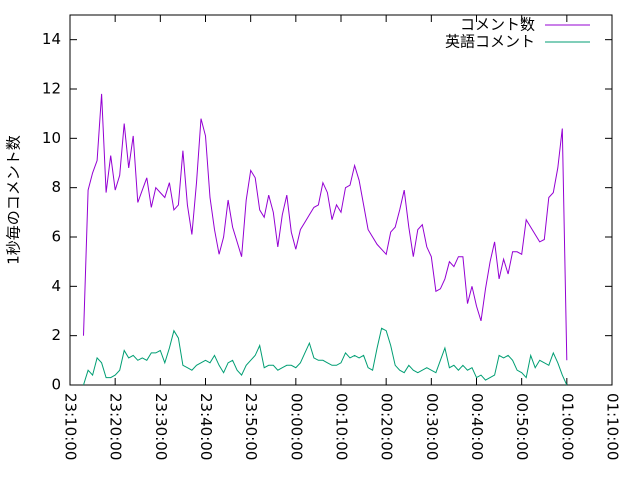  Describe the element at coordinates (161, 426) in the screenshot. I see `x-tick-label: 23:30:00` at that location.